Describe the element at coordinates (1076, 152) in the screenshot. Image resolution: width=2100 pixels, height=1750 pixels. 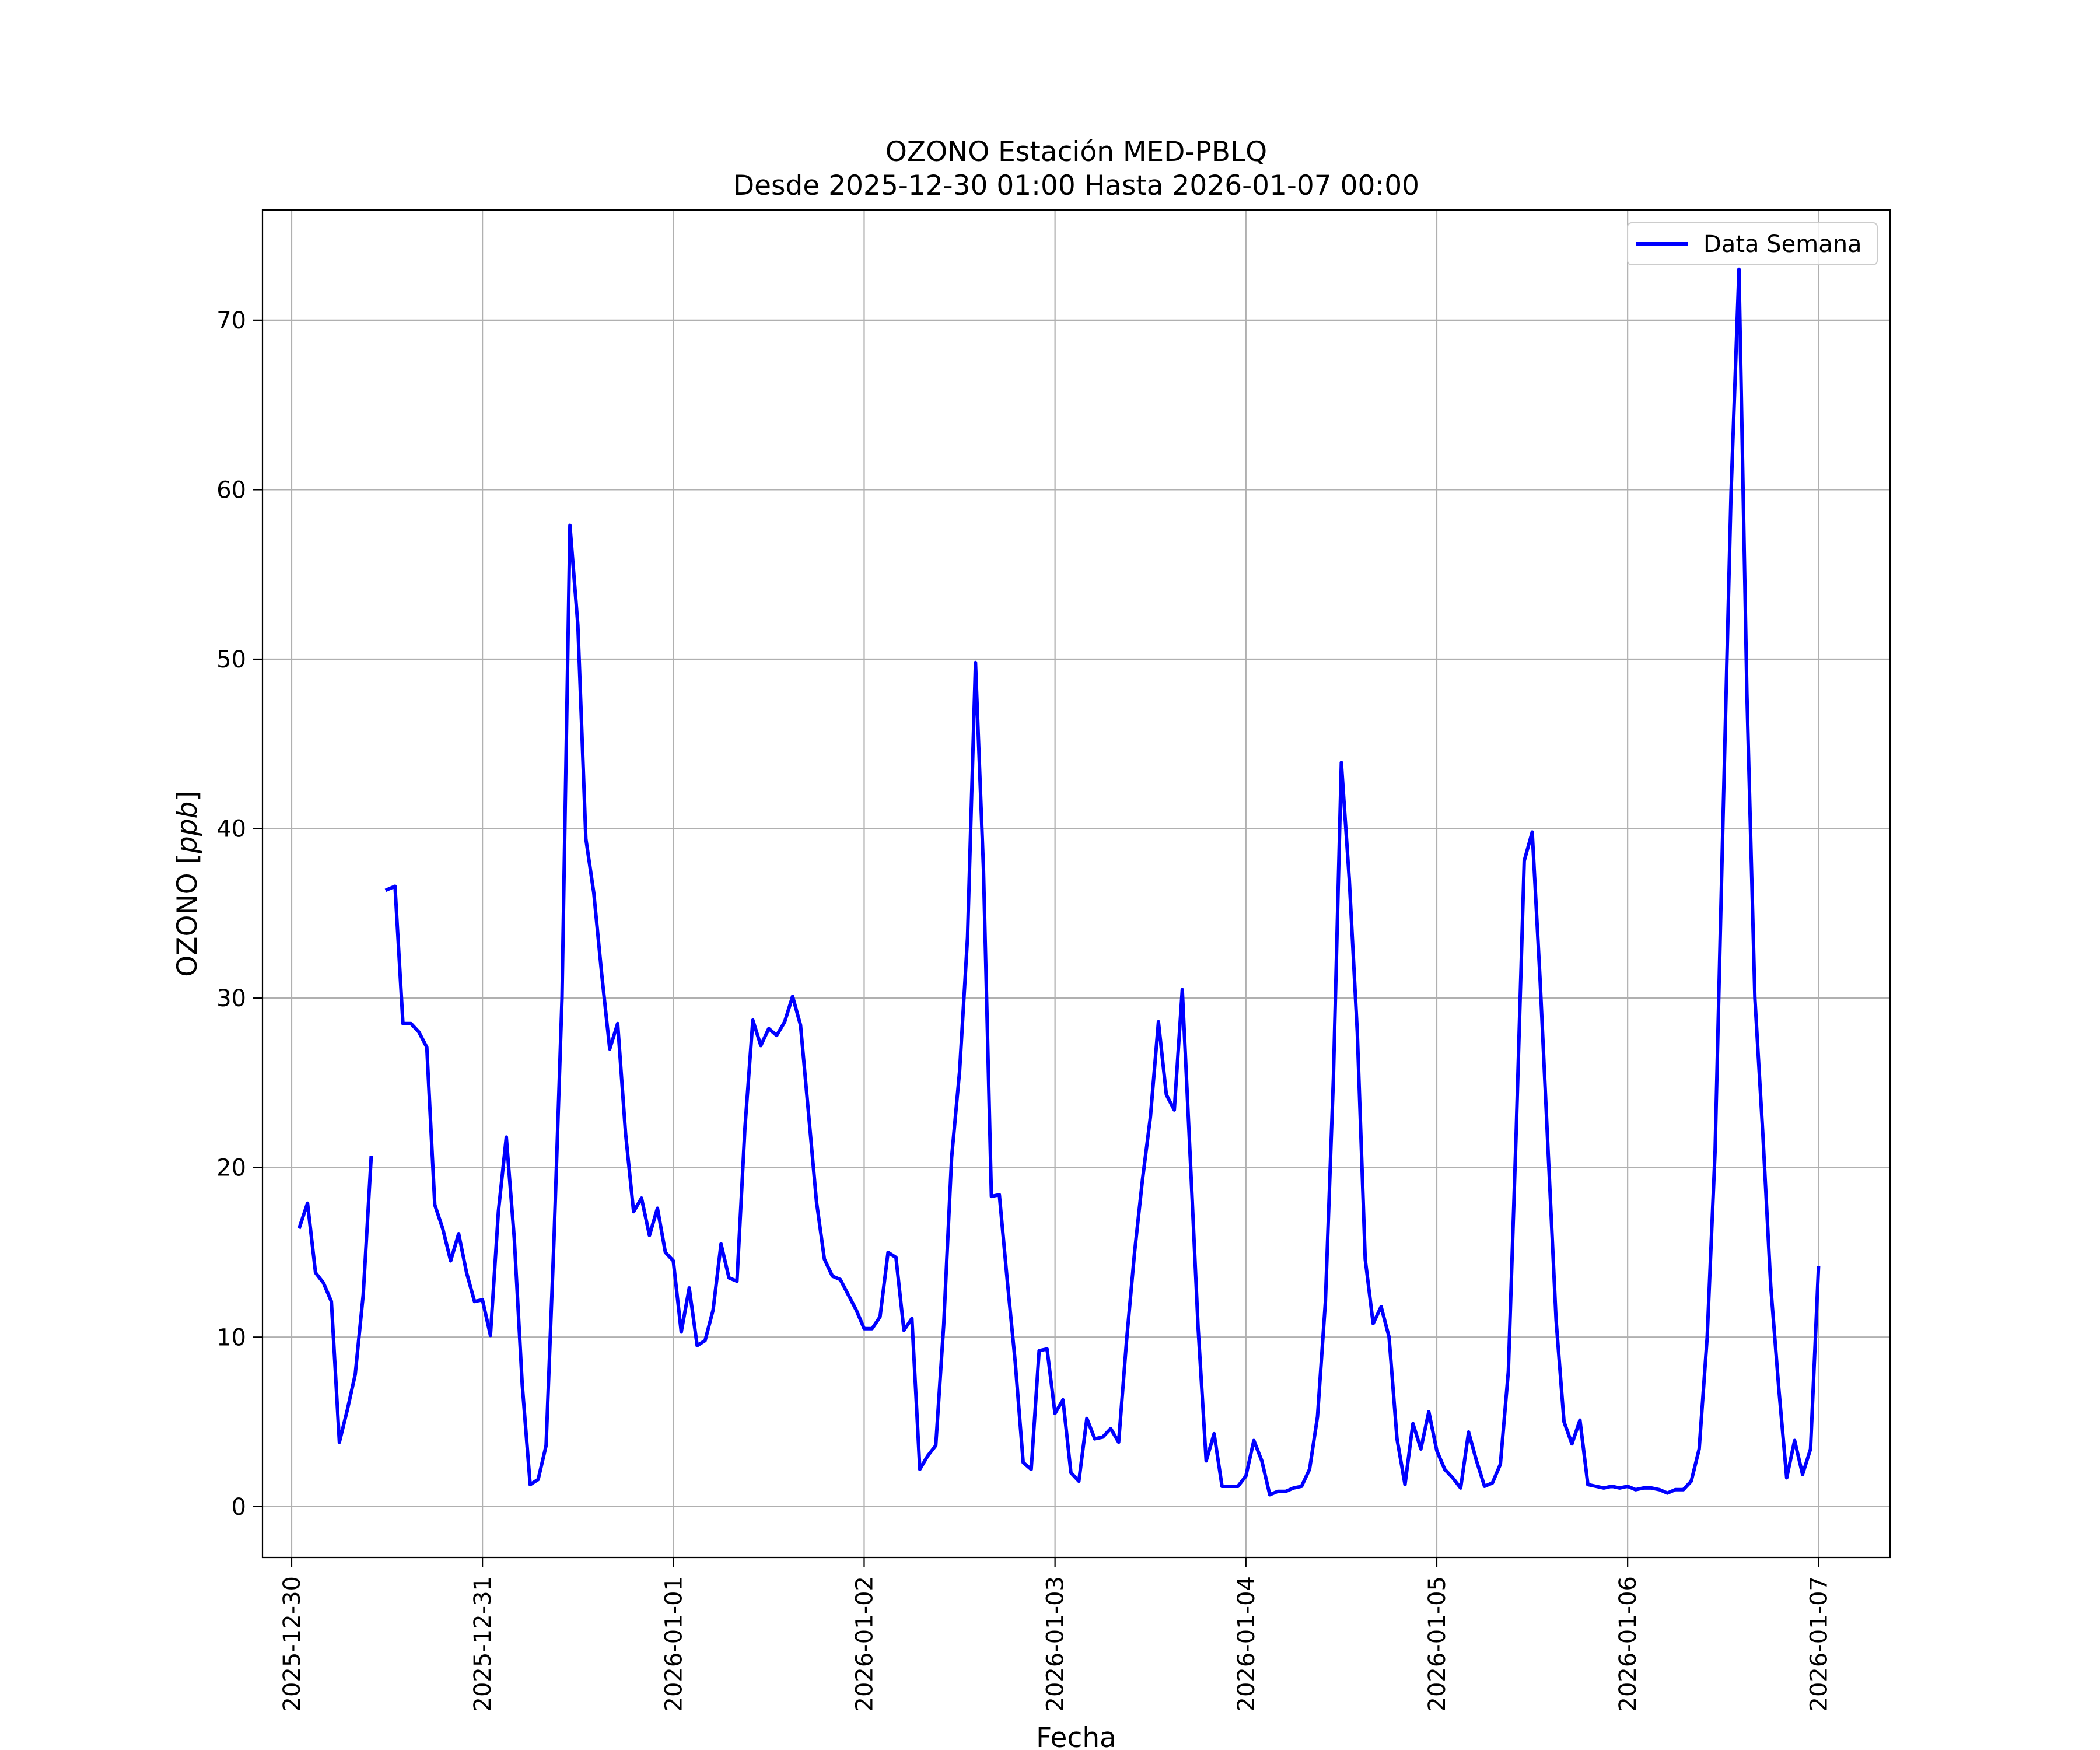
I see `chart-title: OZONO Estación MED-PBLQ` at that location.